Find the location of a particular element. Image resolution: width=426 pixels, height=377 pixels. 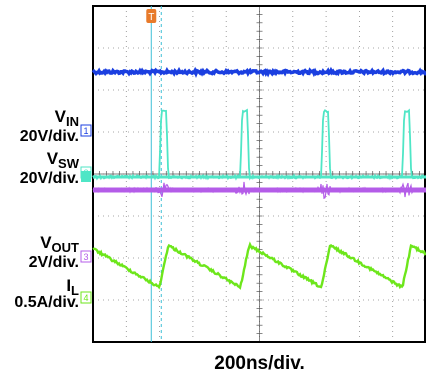

channel-marker-4: 4 is located at coordinates (86, 297).